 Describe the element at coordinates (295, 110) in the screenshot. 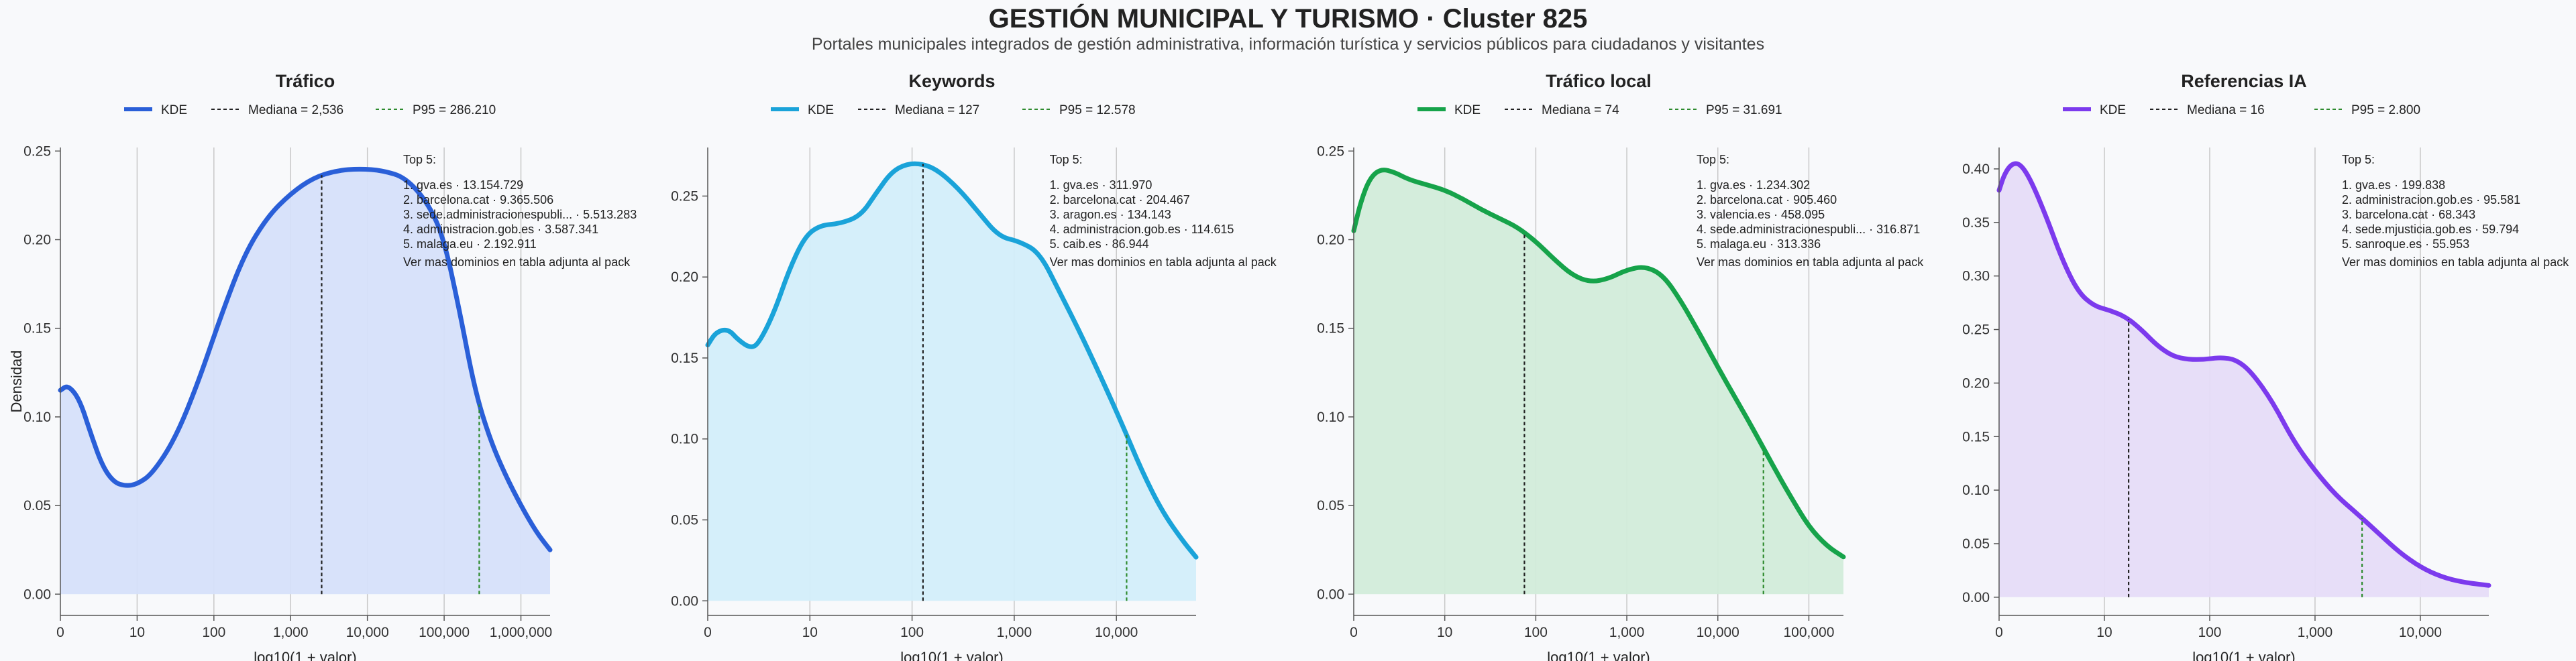

I see `legend-median-label: Mediana = 2,536` at that location.